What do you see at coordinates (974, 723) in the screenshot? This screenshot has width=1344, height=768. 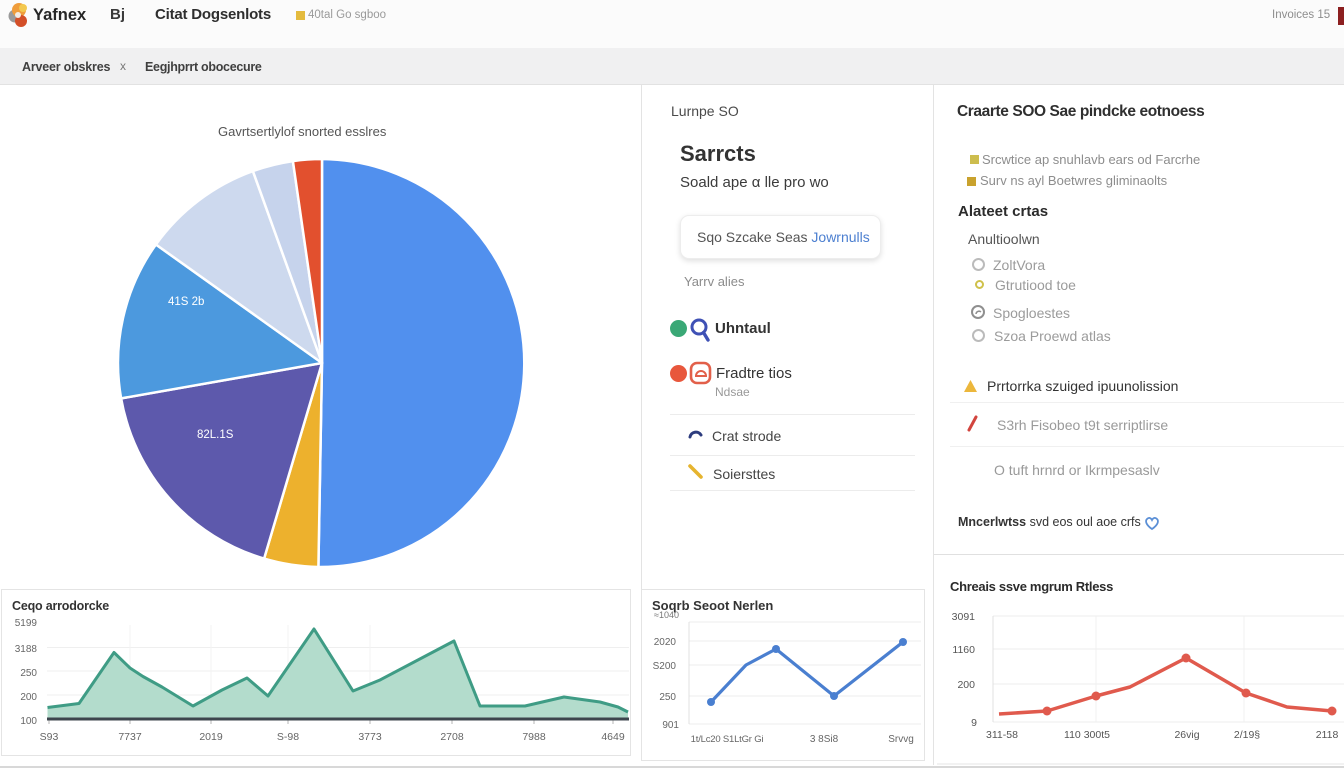 I see `svg-text: 9` at bounding box center [974, 723].